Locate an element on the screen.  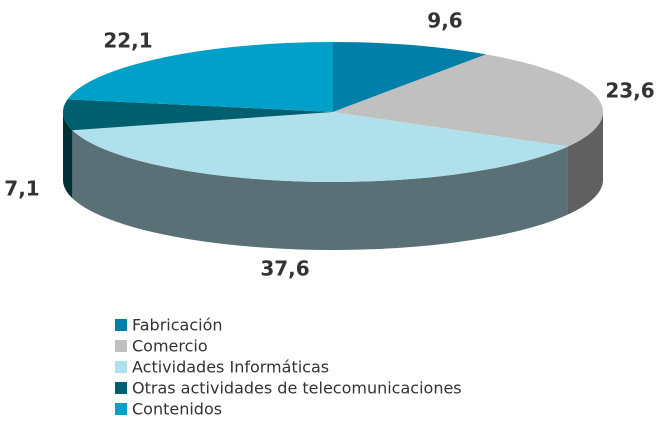
legend-label: Actividades Informáticas is located at coordinates (230, 367).